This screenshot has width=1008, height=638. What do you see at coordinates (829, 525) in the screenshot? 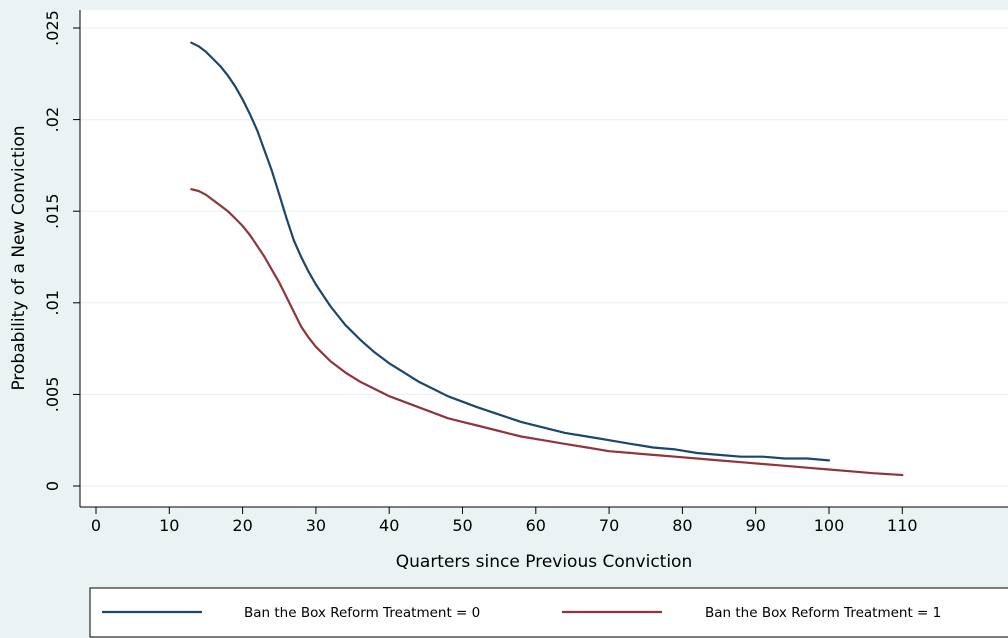
I see `x-tick-label: 100` at bounding box center [829, 525].